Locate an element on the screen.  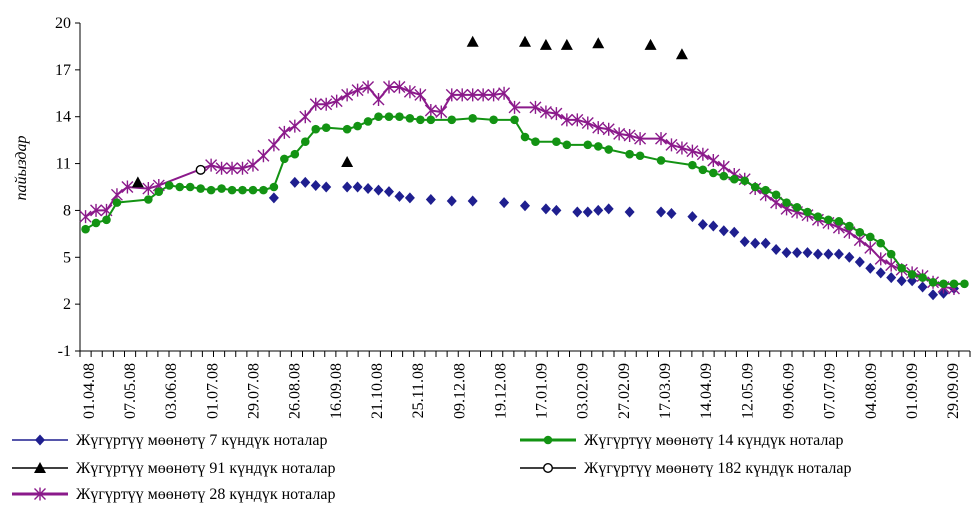
y-tick-label: 14 is located at coordinates (63, 117).